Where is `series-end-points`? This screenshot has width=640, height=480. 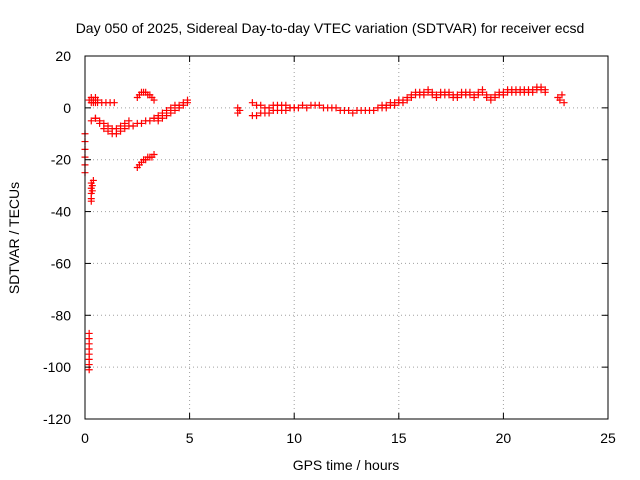 series-end-points is located at coordinates (561, 99).